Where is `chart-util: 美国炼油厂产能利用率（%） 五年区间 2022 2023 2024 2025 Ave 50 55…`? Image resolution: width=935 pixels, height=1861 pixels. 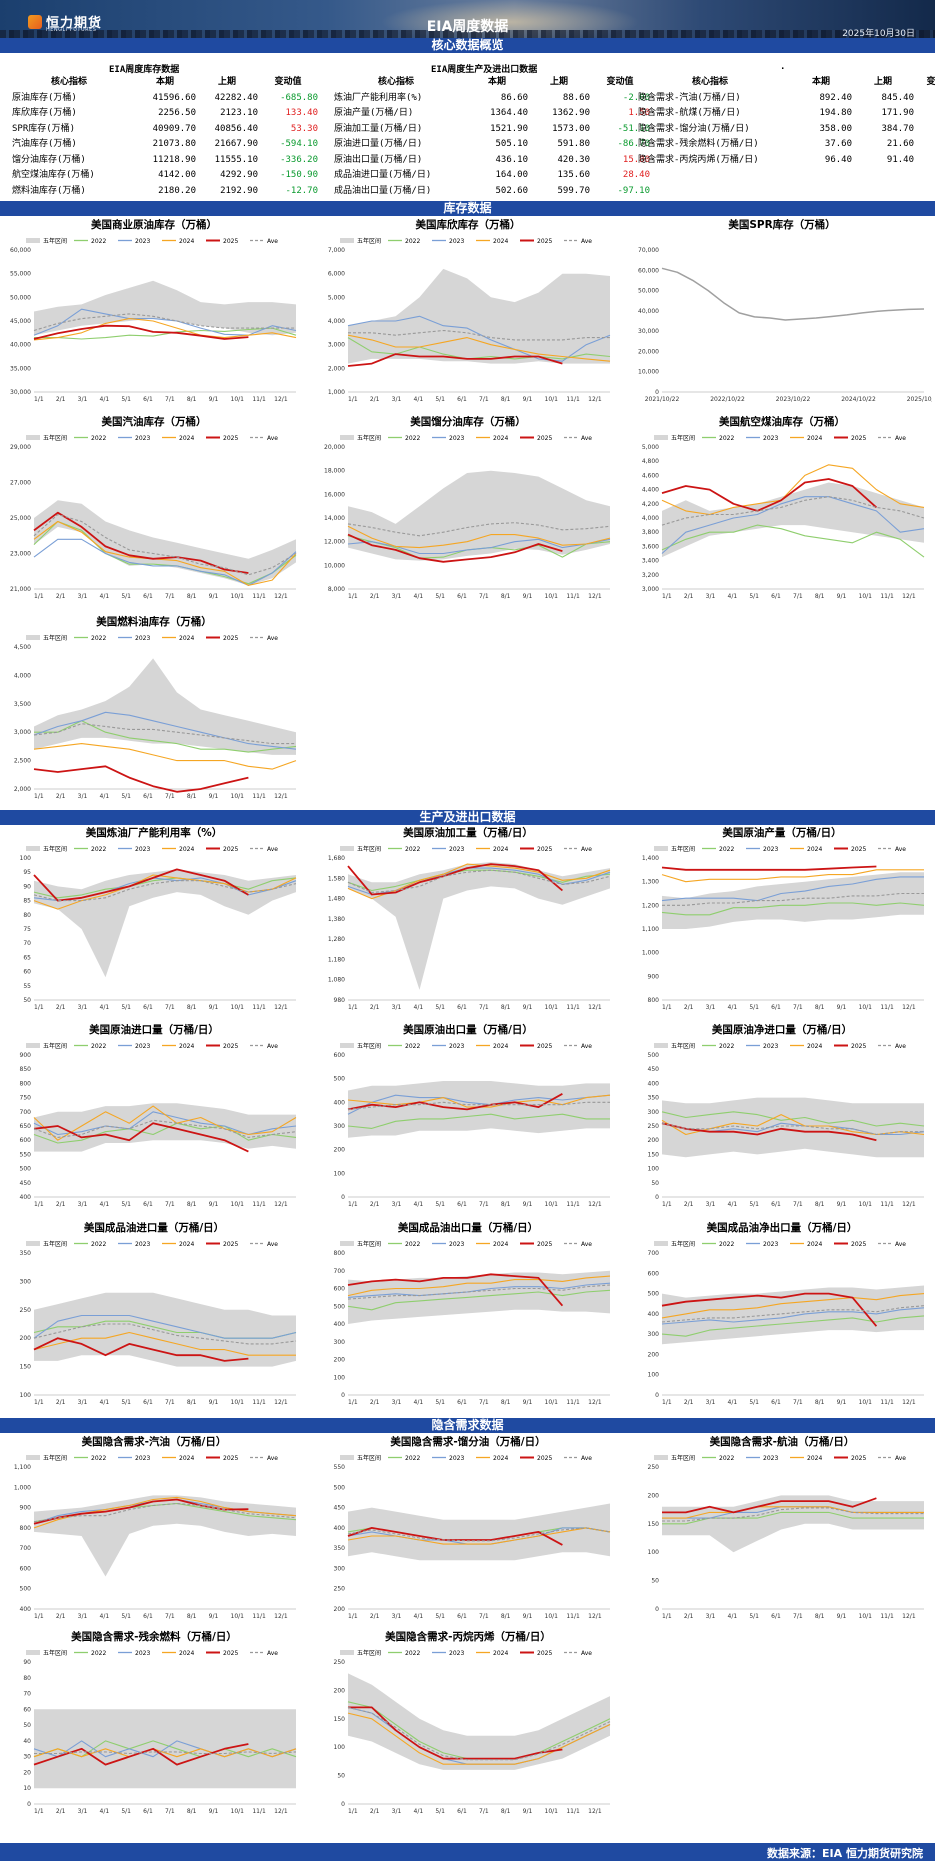 chart-util: 美国炼油厂产能利用率（%） 五年区间 2022 2023 2024 2025 Ave 50 55… is located at coordinates (158, 918).